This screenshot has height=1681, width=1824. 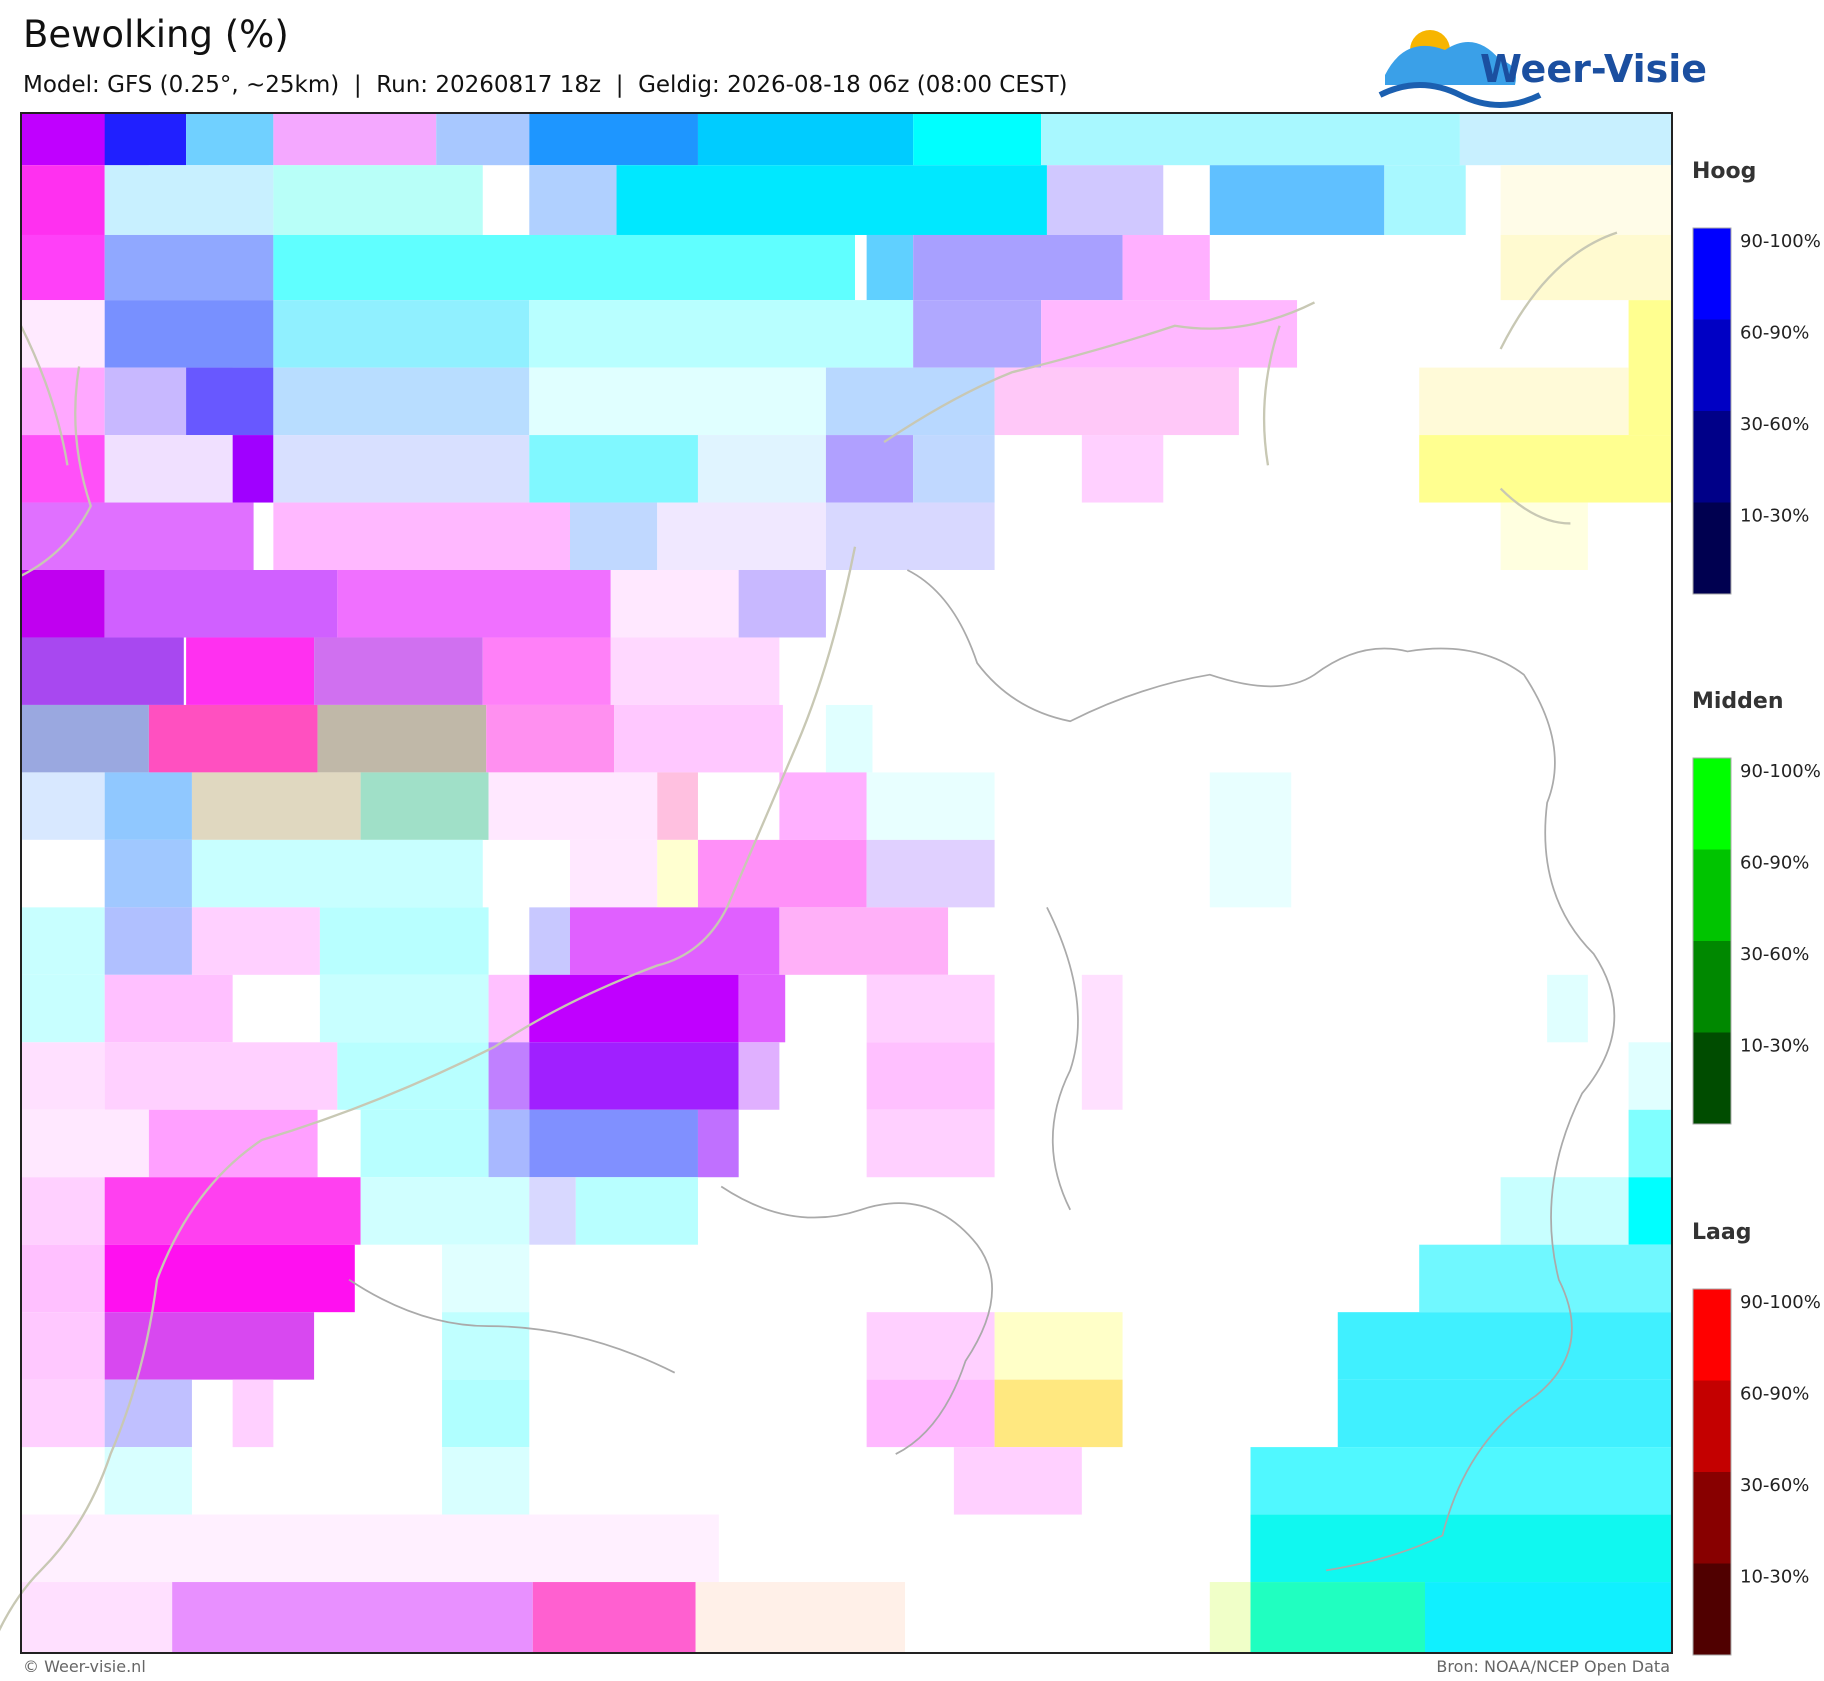 What do you see at coordinates (84, 1666) in the screenshot?
I see `footer-left: © Weer-visie.nl` at bounding box center [84, 1666].